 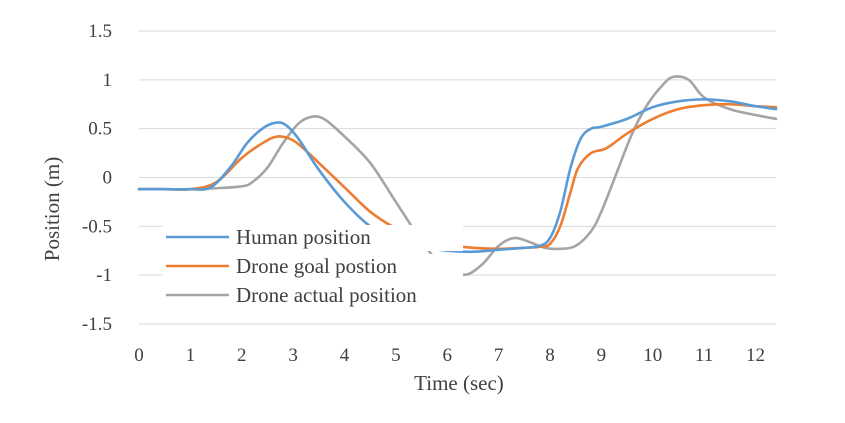 What do you see at coordinates (52, 209) in the screenshot?
I see `y-axis-label: Position (m)` at bounding box center [52, 209].